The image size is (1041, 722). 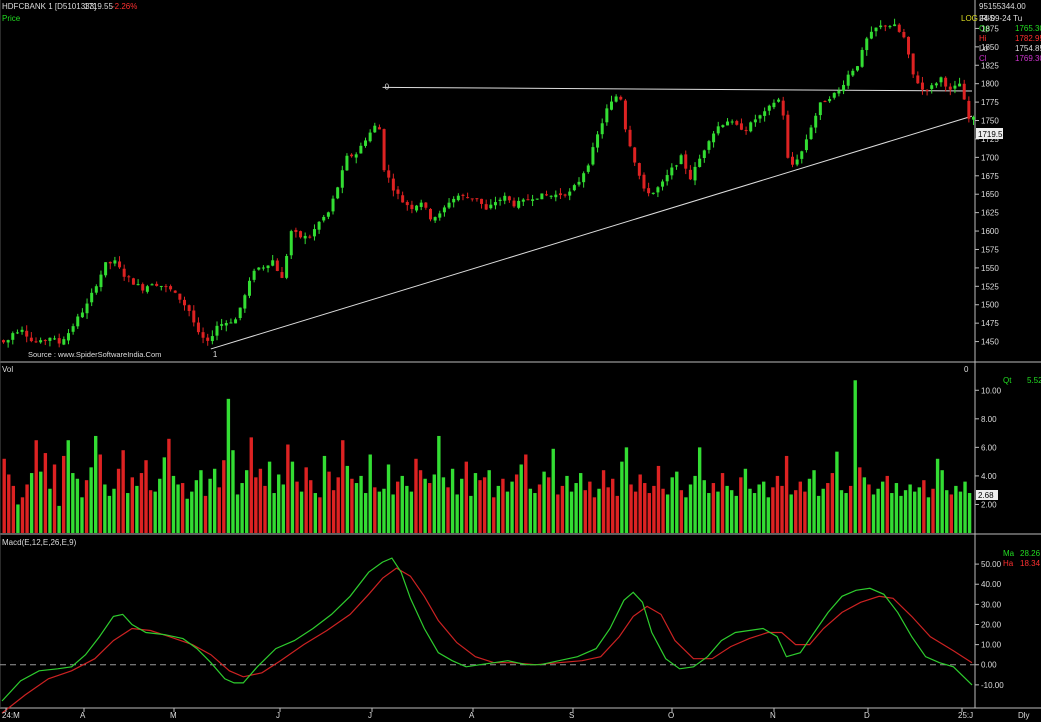 I want to click on event-marker-label: 0, so click(x=387, y=86).